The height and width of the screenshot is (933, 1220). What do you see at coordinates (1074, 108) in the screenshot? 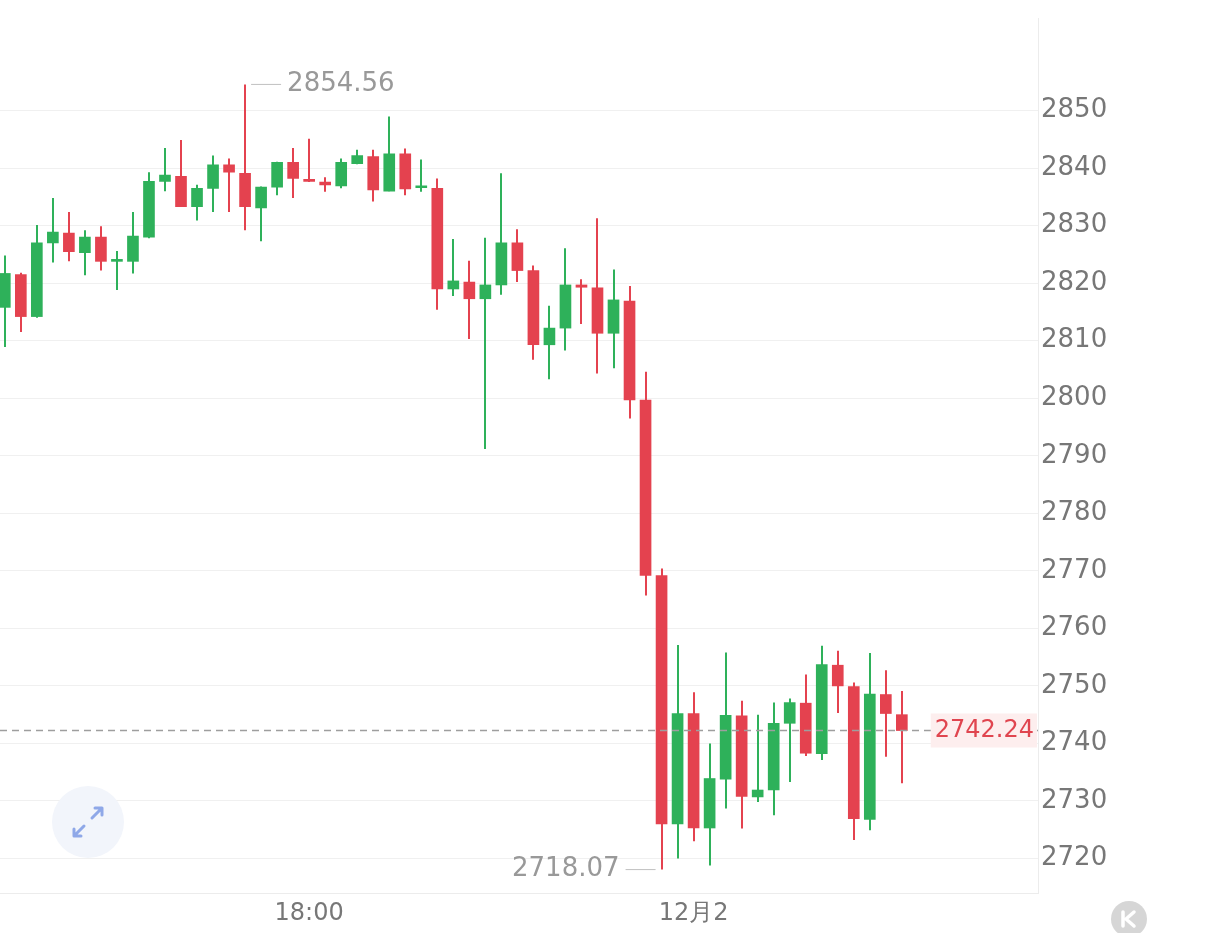
I see `y-tick-label: 2850` at bounding box center [1074, 108].